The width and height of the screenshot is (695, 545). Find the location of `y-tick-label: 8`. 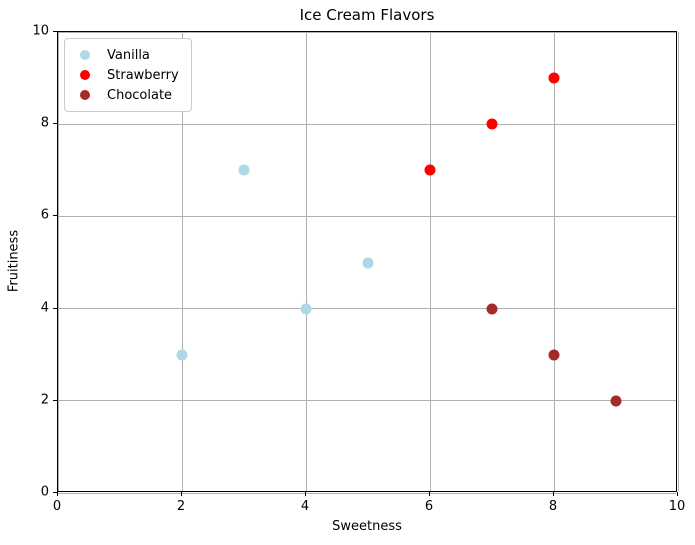

y-tick-label: 8 is located at coordinates (44, 123).